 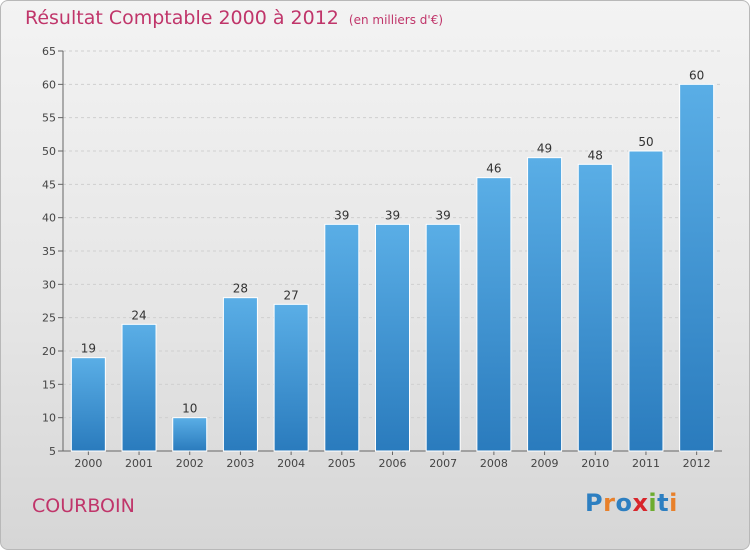 I want to click on data-label: 49, so click(x=544, y=149).